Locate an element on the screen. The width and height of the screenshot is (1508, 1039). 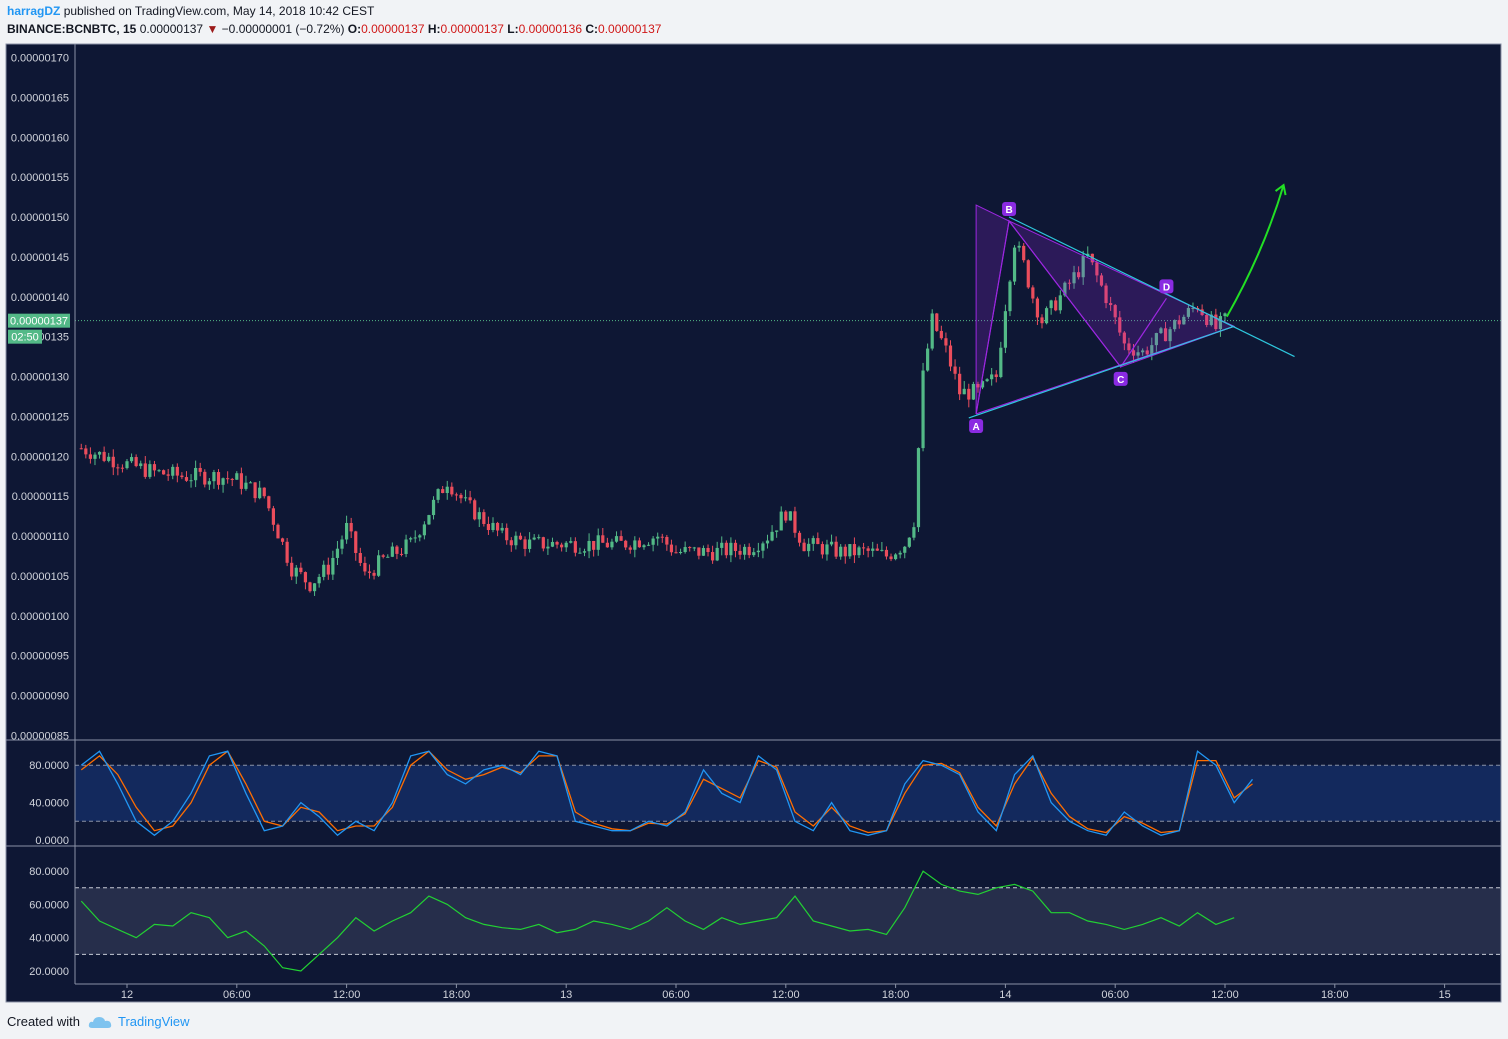
price-tick-label: 0.00000130 is located at coordinates (40, 378).